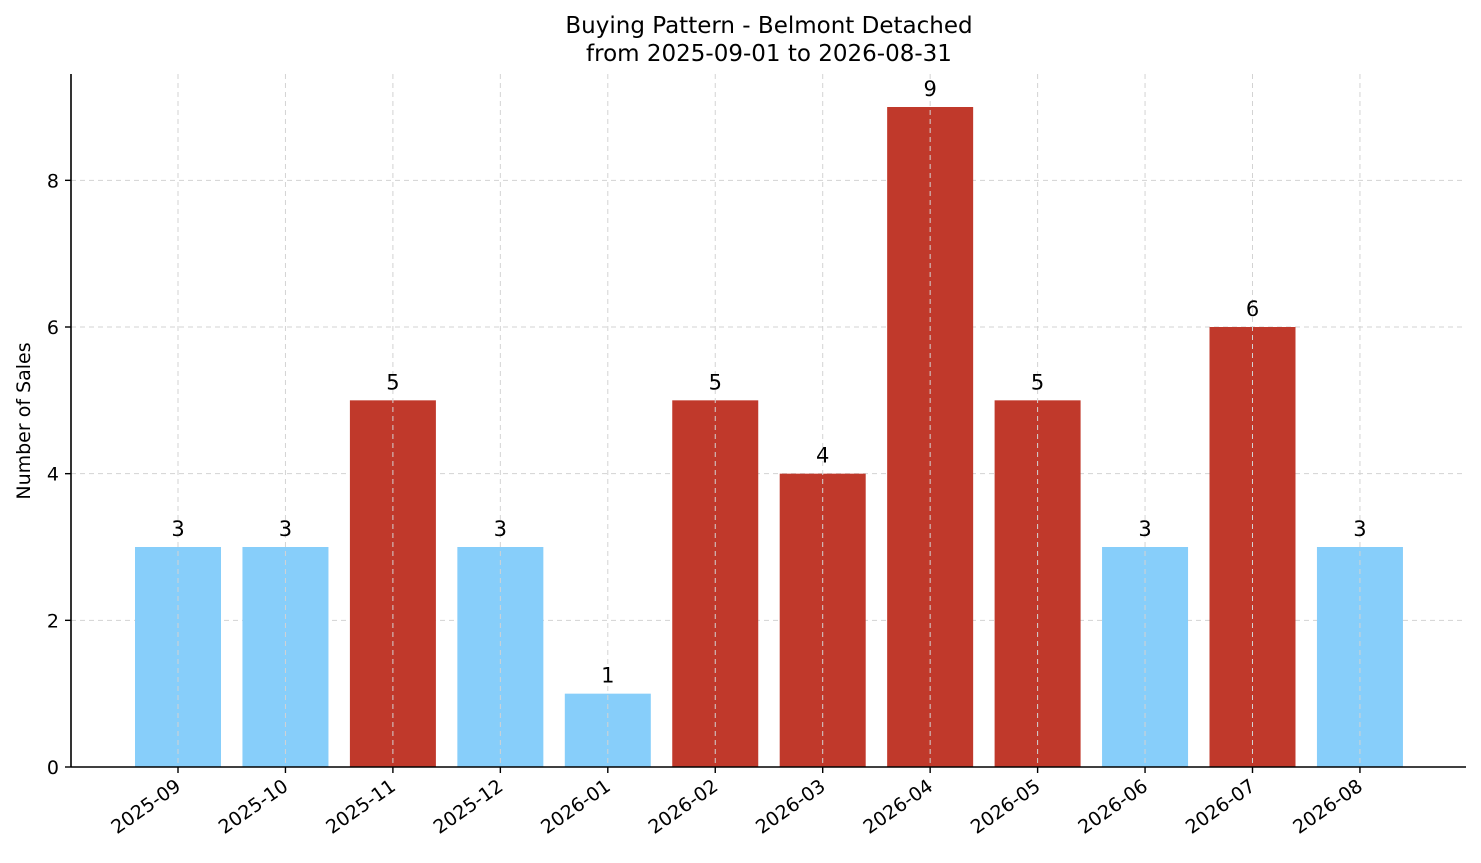  Describe the element at coordinates (469, 807) in the screenshot. I see `x-tick-label: 2025-12` at that location.